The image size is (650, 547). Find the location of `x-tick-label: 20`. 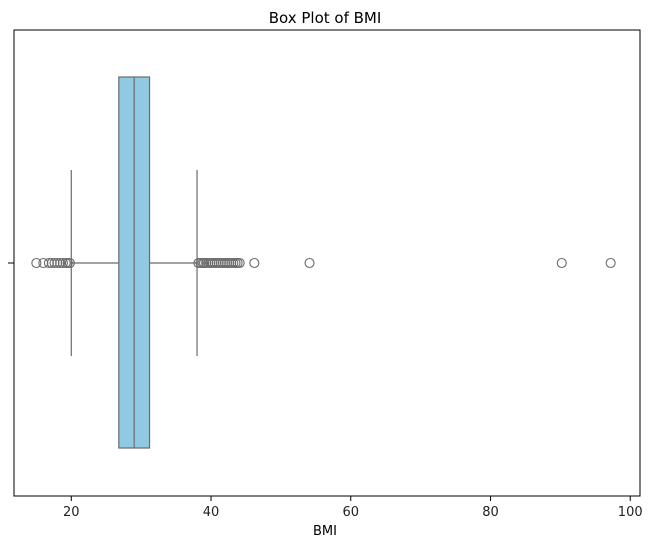

x-tick-label: 20 is located at coordinates (71, 512).